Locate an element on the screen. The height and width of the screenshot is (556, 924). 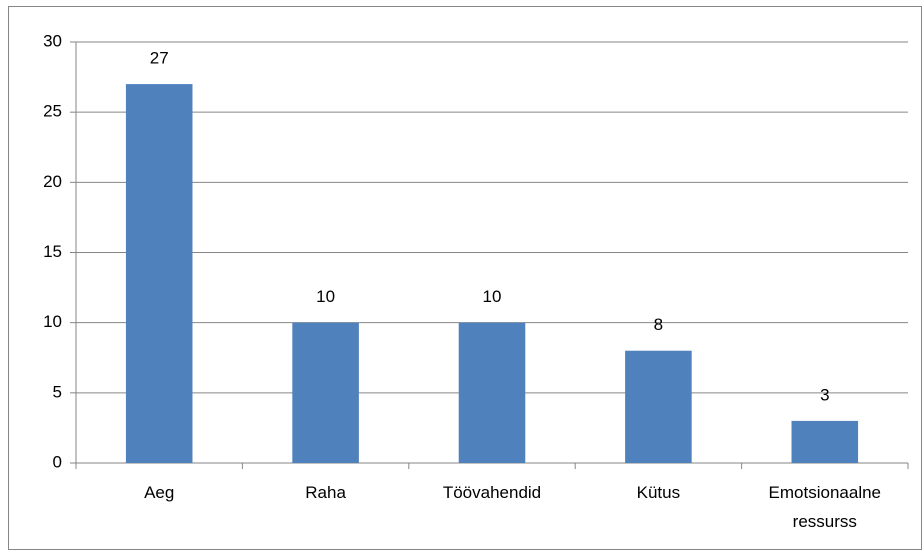
y-tick-label: 20 is located at coordinates (52, 181).